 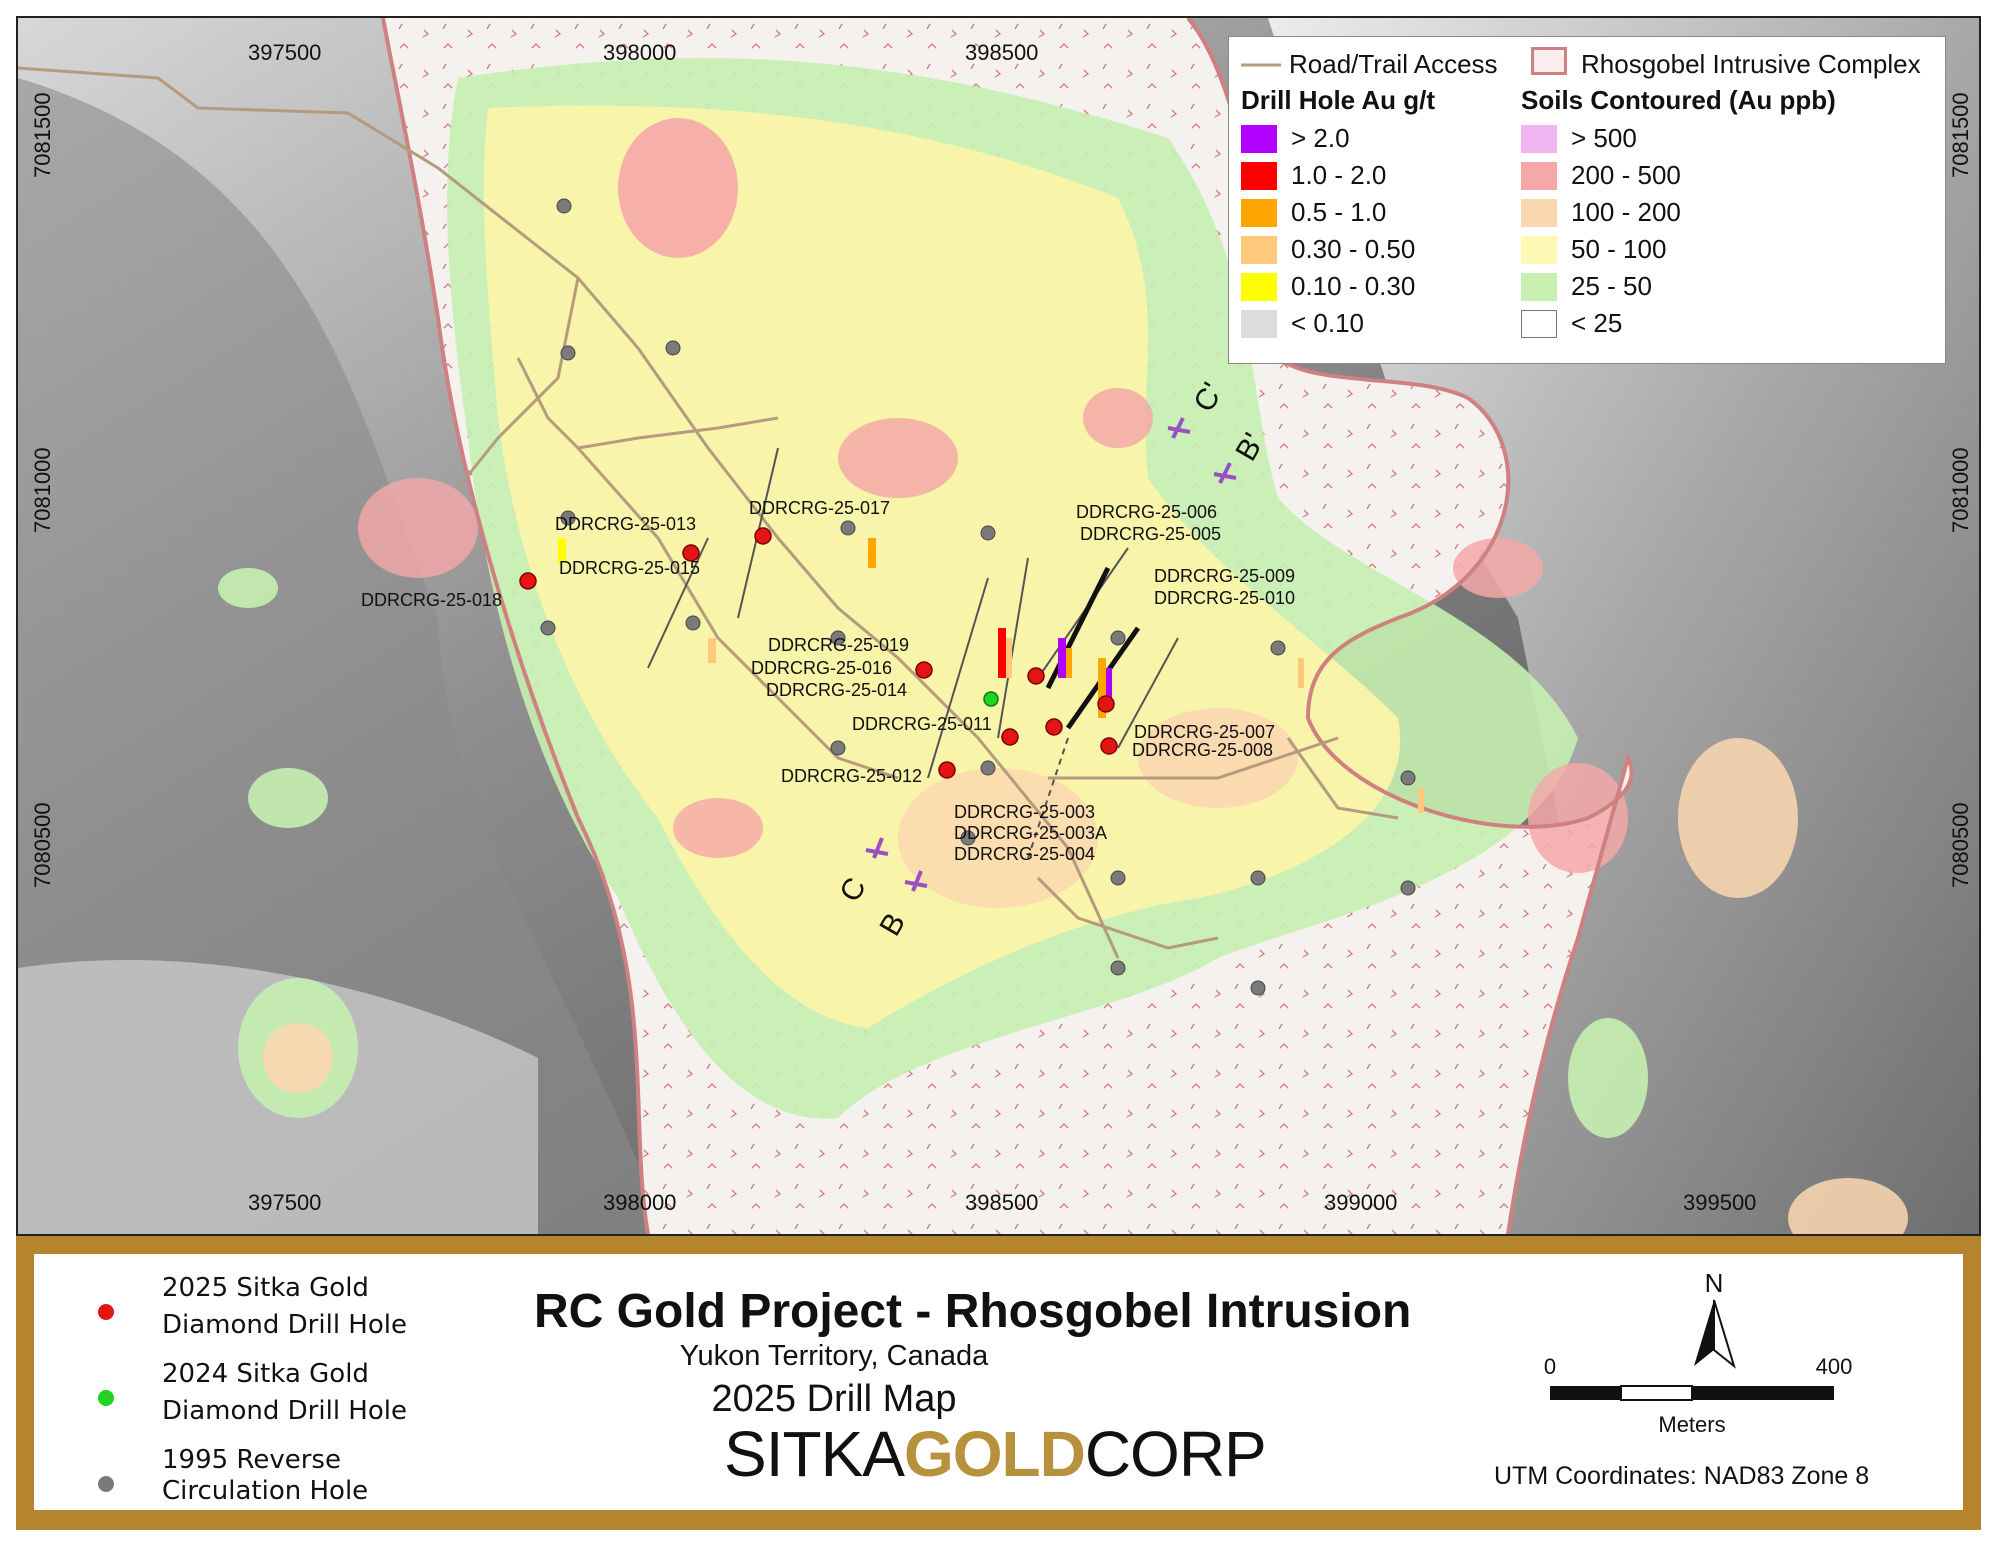 What do you see at coordinates (1960, 490) in the screenshot?
I see `y-tick-label-right: 7081000` at bounding box center [1960, 490].